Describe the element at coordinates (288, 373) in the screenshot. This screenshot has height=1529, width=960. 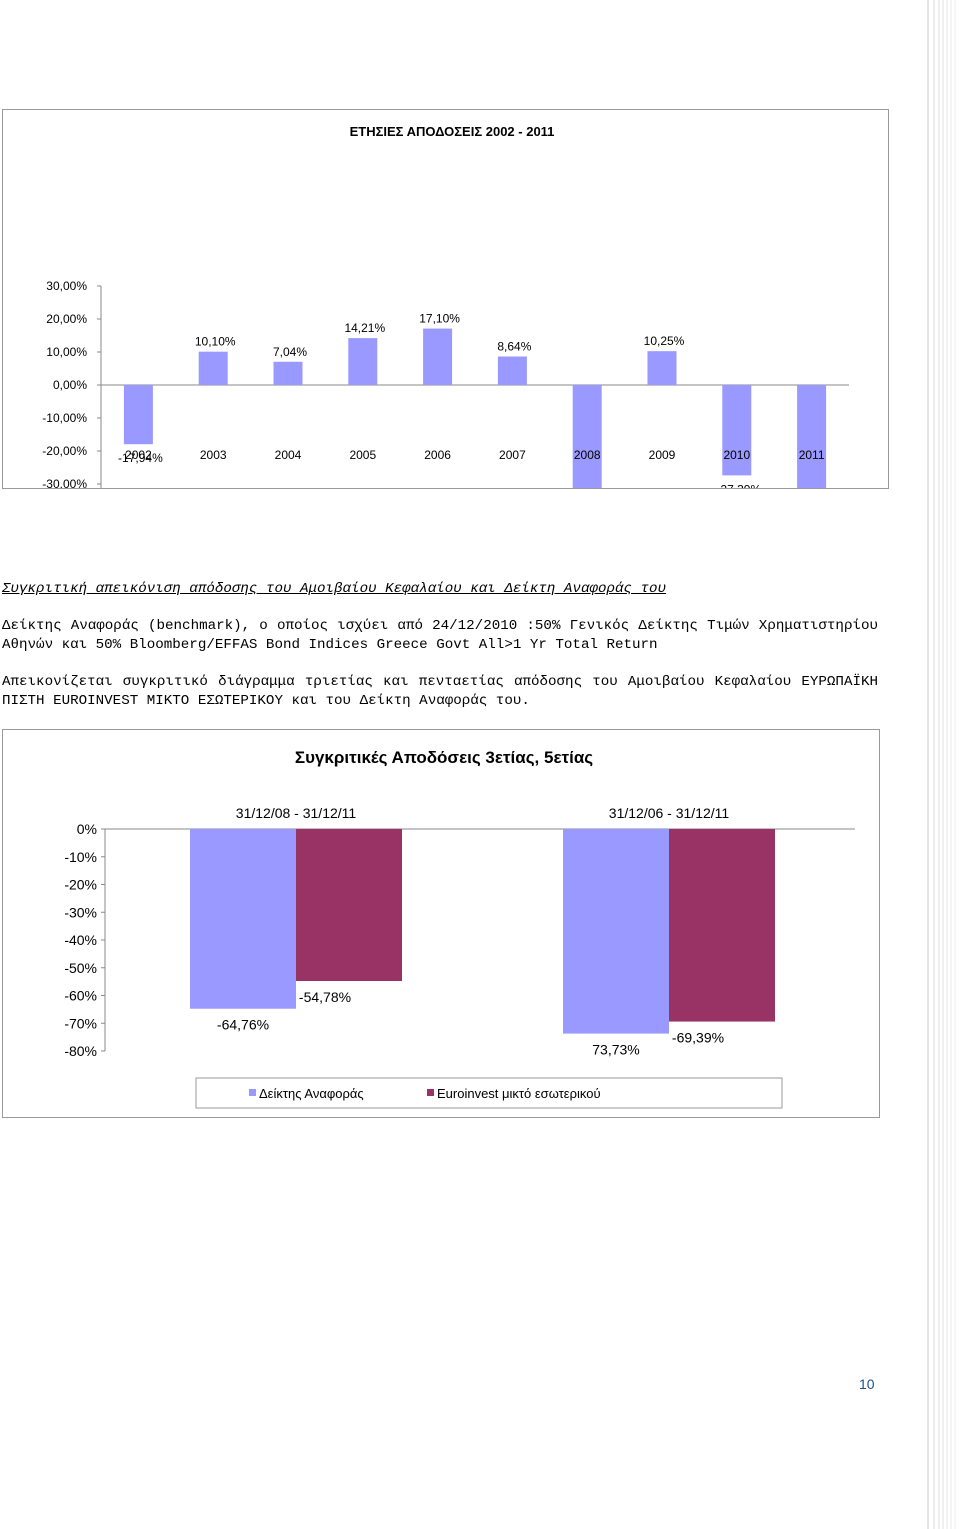
I see `bar-2004` at that location.